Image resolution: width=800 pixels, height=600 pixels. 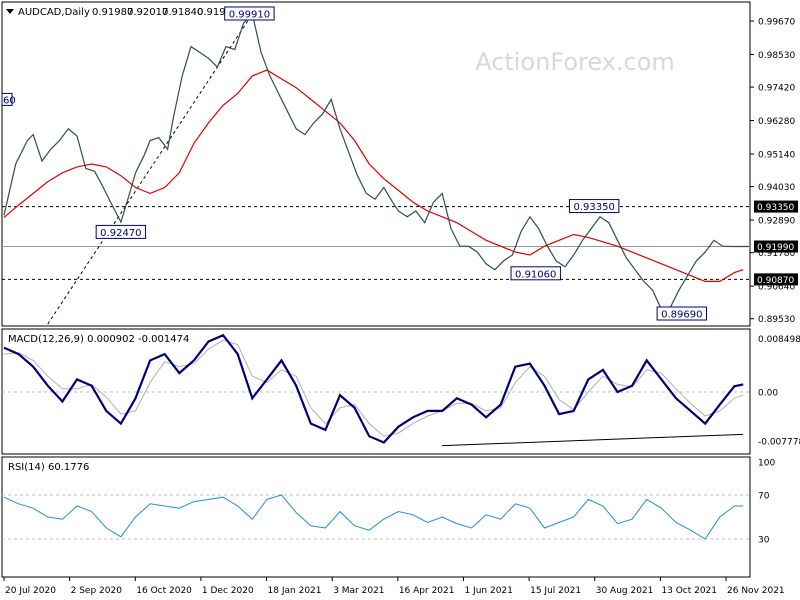 I want to click on price-ytick-label: 0.92890, so click(x=776, y=222).